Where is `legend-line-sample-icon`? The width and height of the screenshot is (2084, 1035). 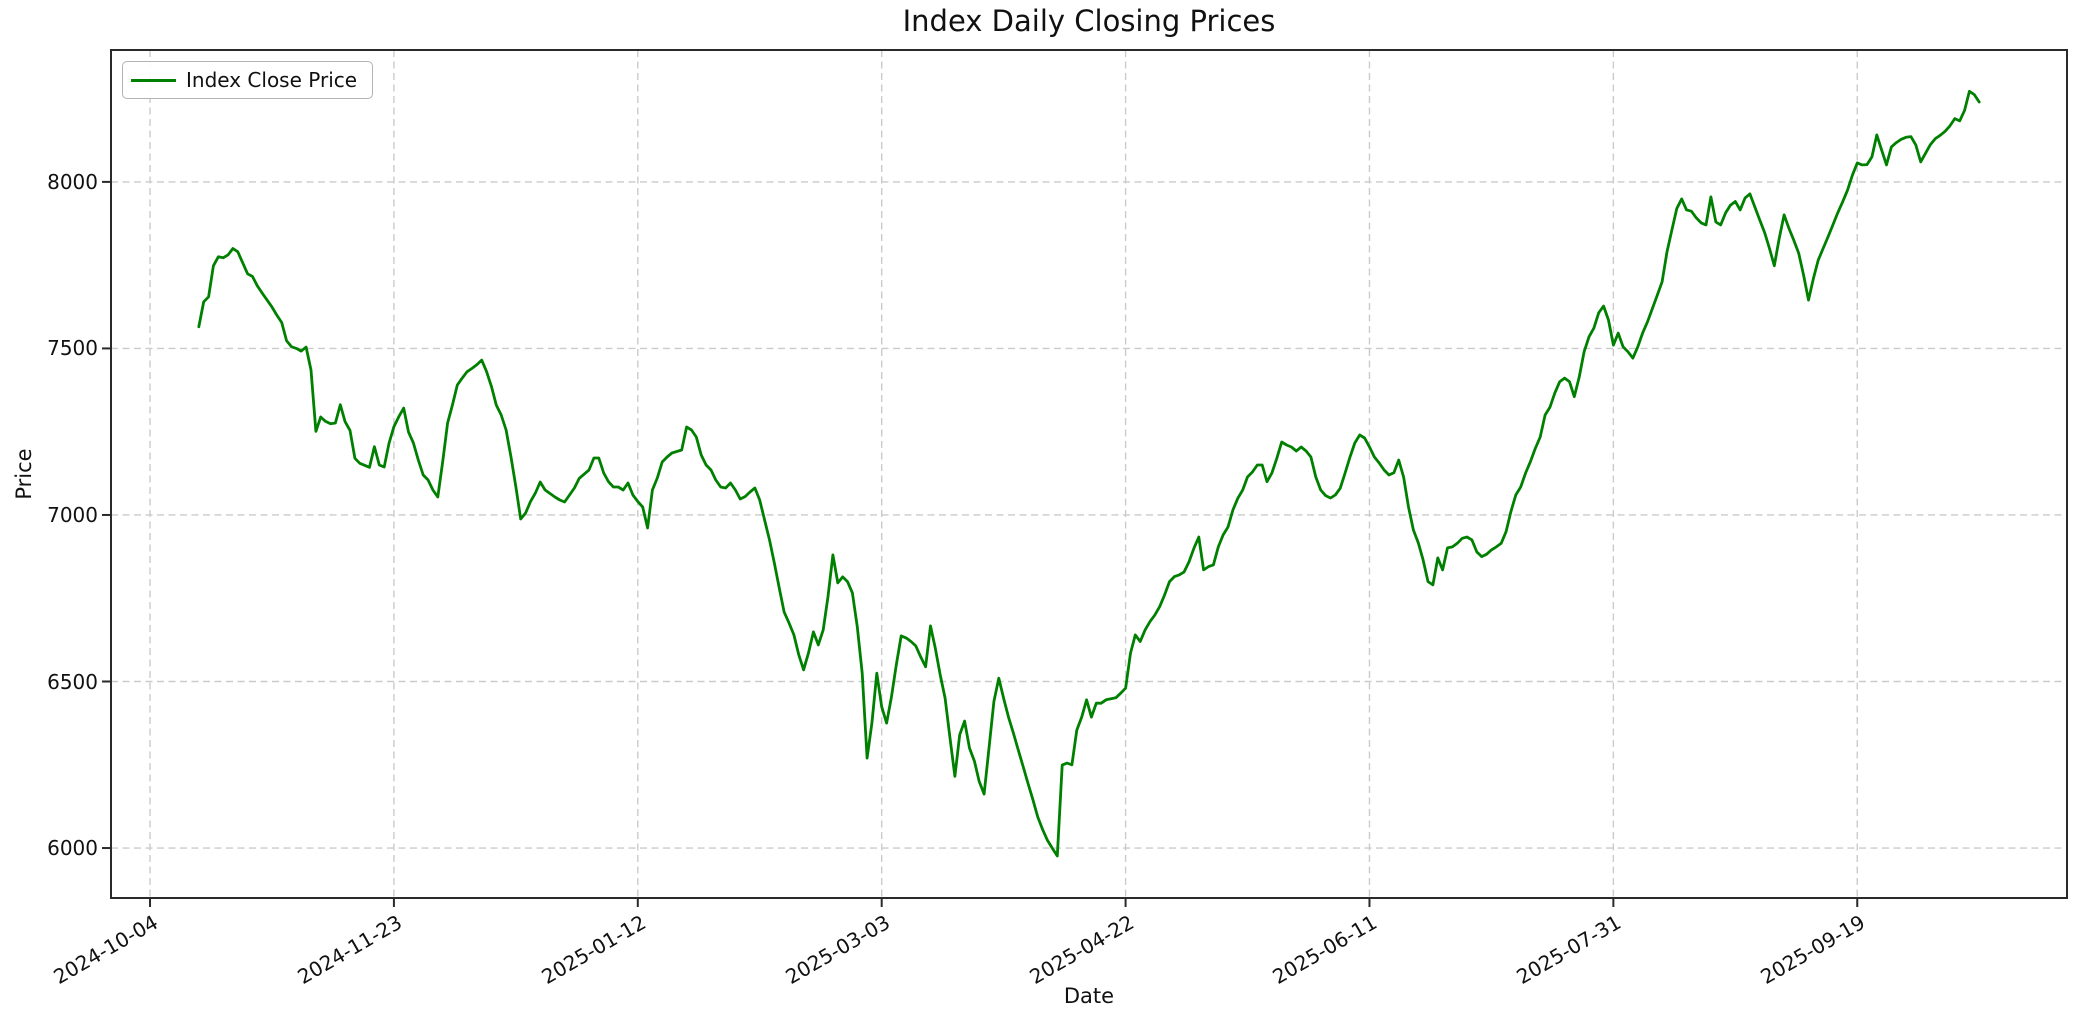 legend-line-sample-icon is located at coordinates (153, 80).